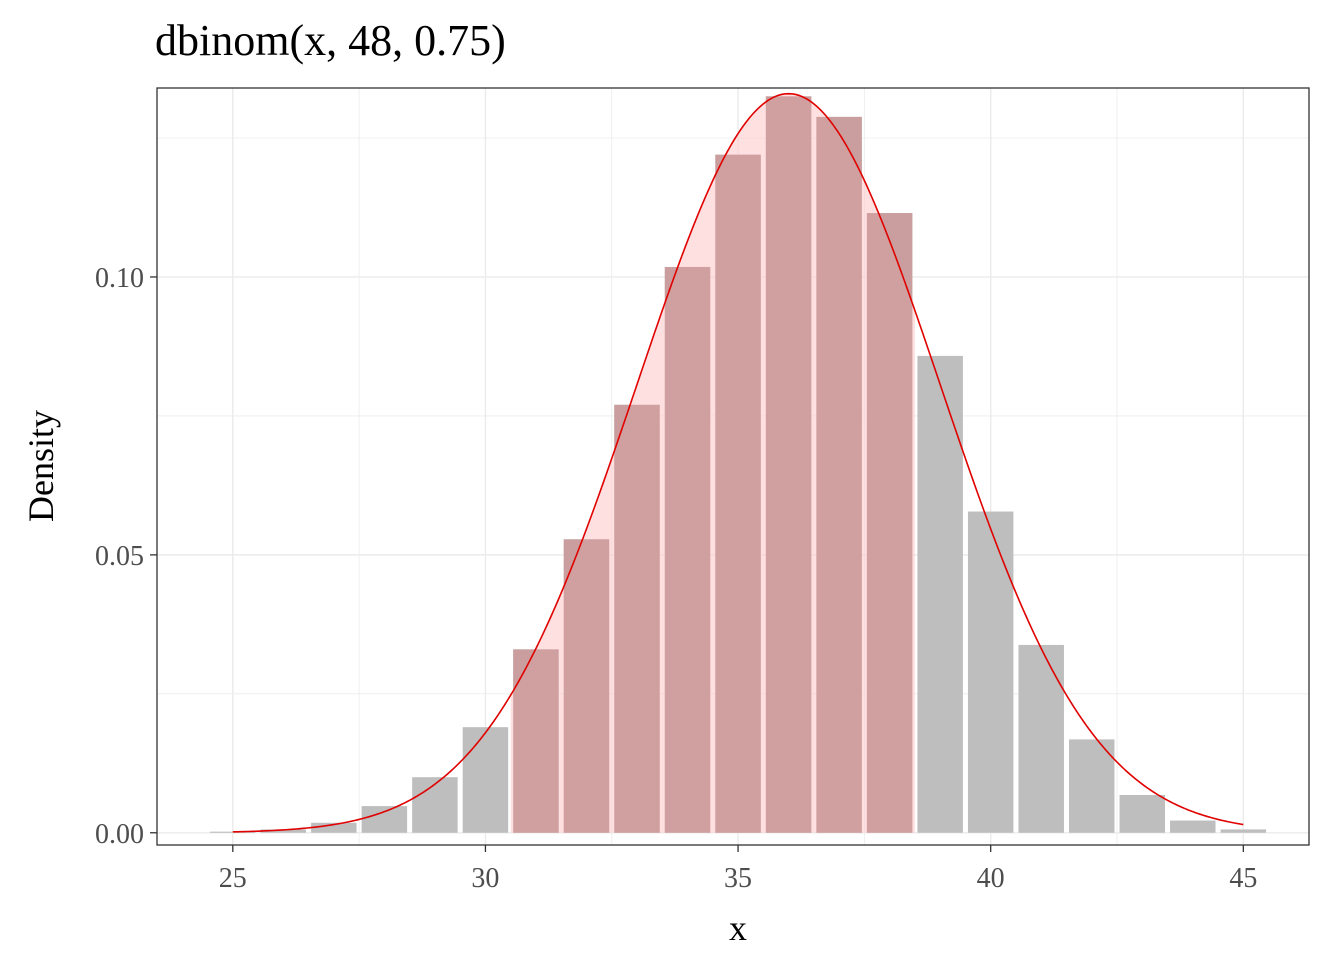 The image size is (1344, 960). Describe the element at coordinates (119, 834) in the screenshot. I see `y-tick-label: 0.00` at that location.